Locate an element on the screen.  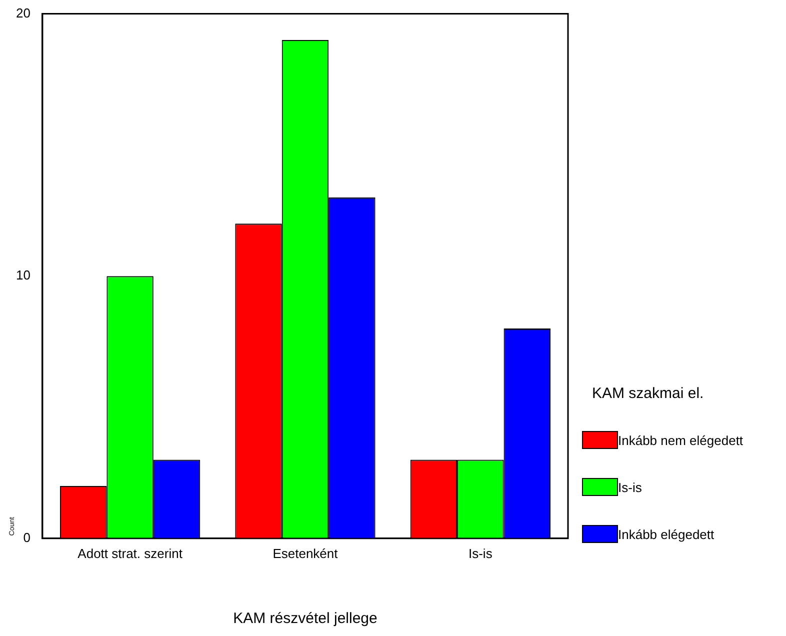
x-axis-title: KAM részvétel jellege is located at coordinates (305, 619).